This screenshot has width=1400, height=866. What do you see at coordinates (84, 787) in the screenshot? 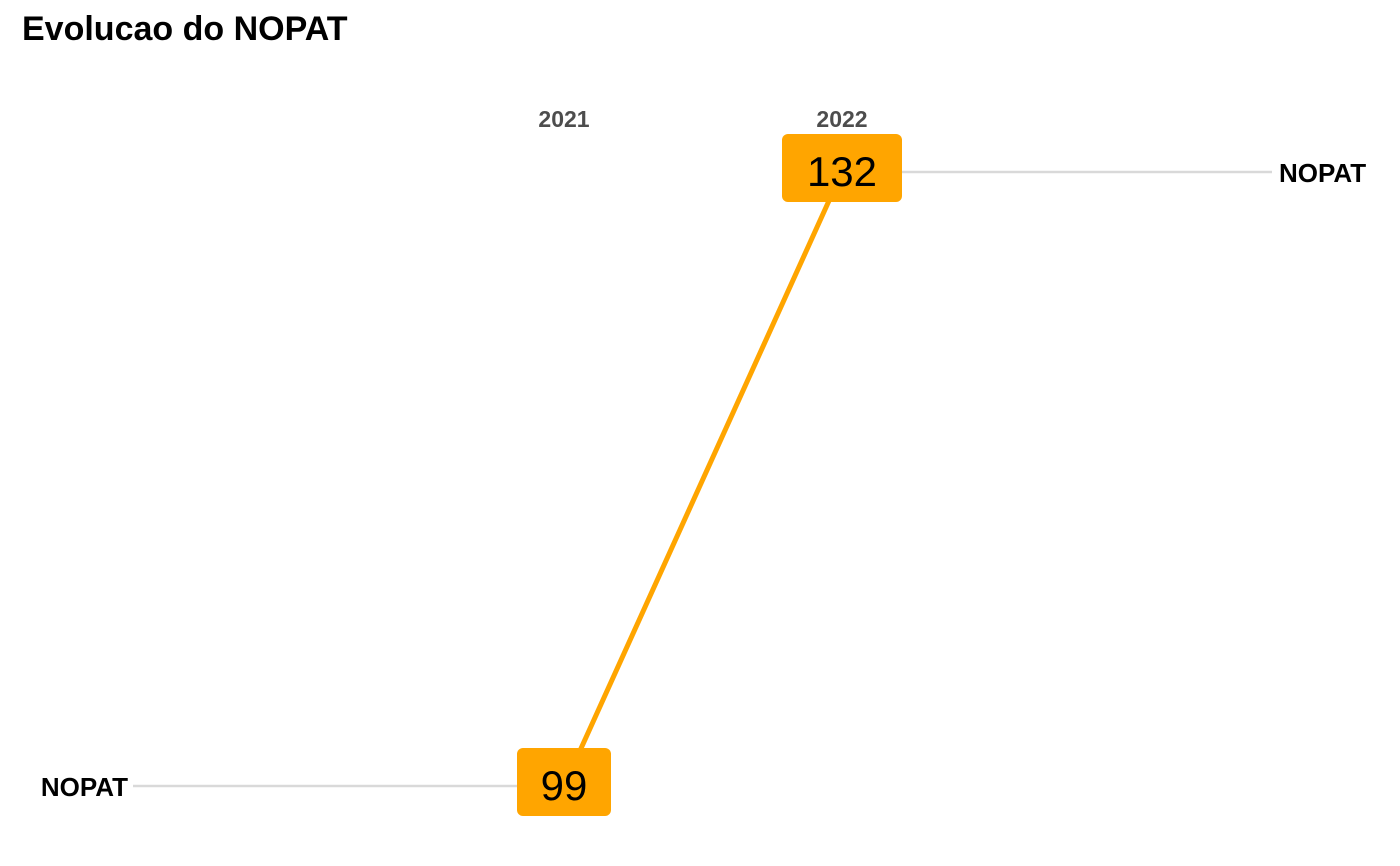
I see `left-series-label: NOPAT` at bounding box center [84, 787].